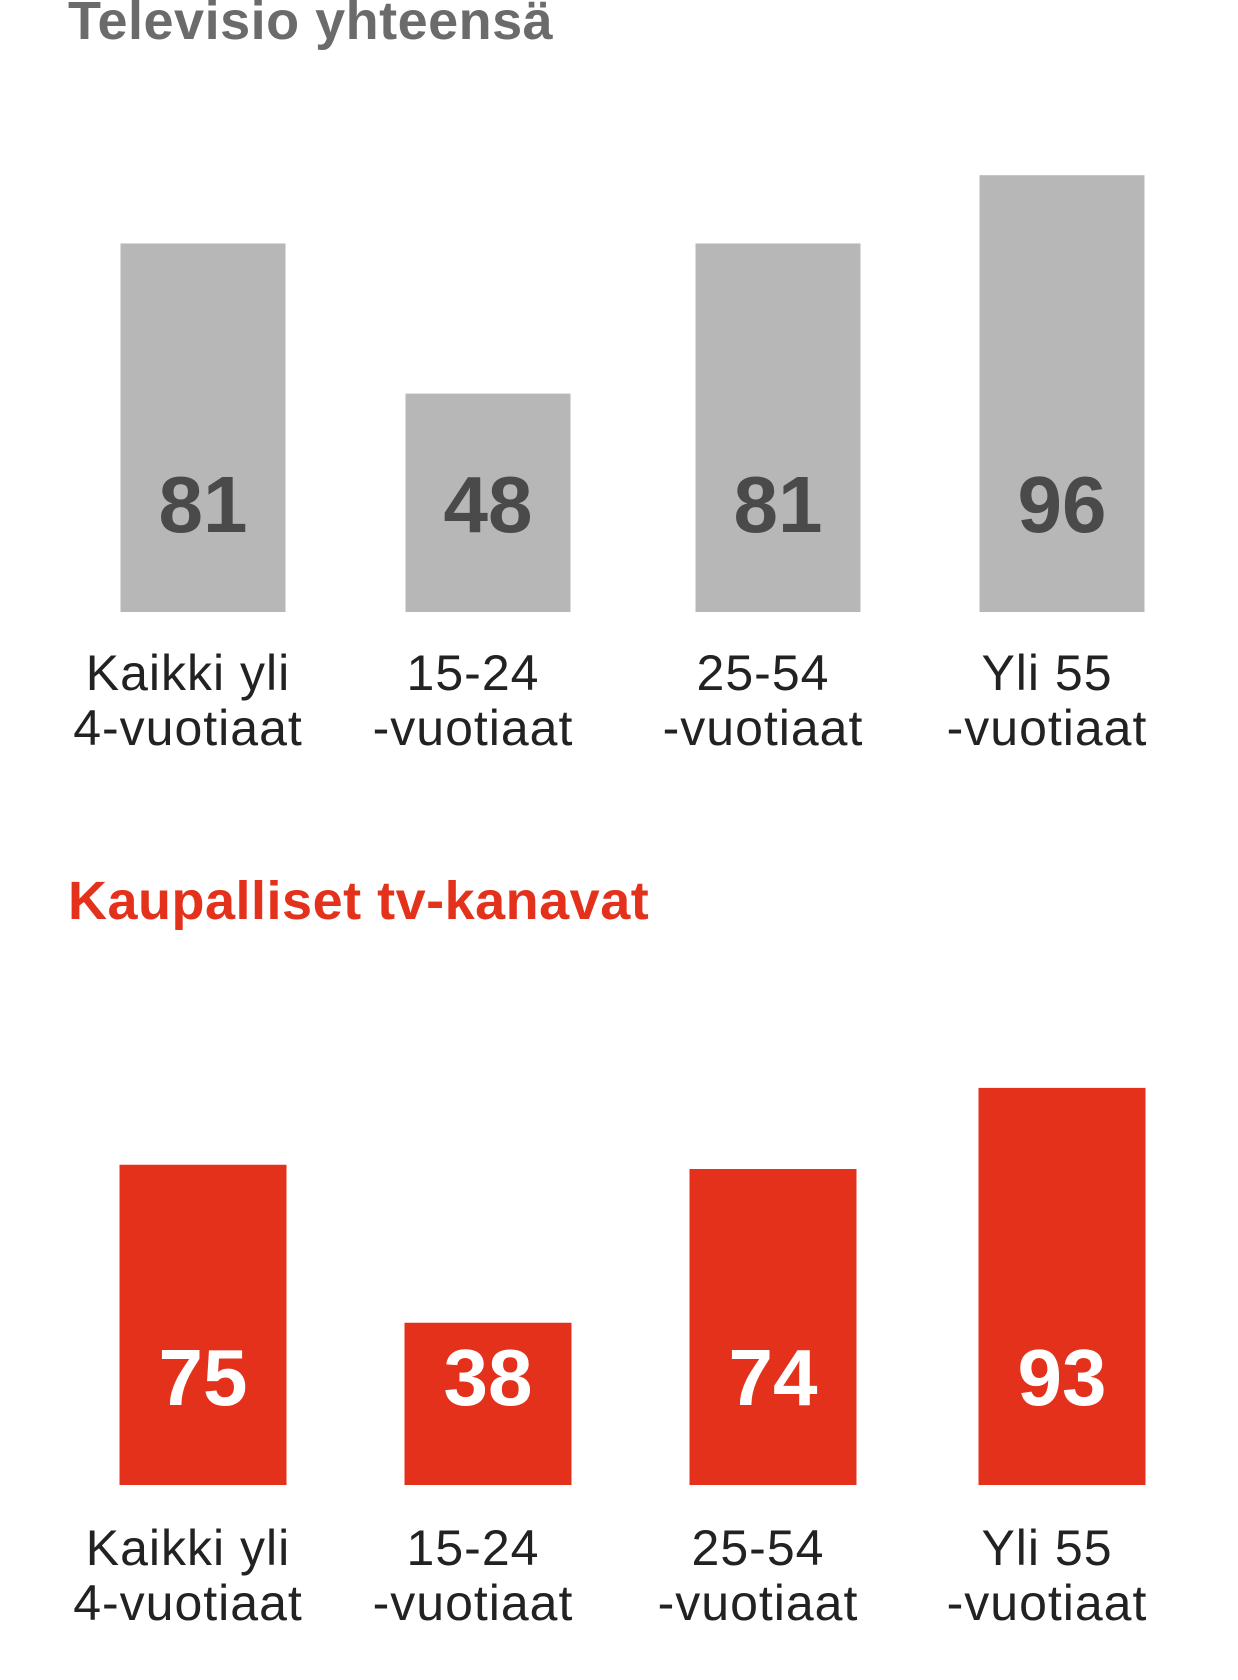  What do you see at coordinates (773, 1377) in the screenshot?
I see `value-label: 74` at bounding box center [773, 1377].